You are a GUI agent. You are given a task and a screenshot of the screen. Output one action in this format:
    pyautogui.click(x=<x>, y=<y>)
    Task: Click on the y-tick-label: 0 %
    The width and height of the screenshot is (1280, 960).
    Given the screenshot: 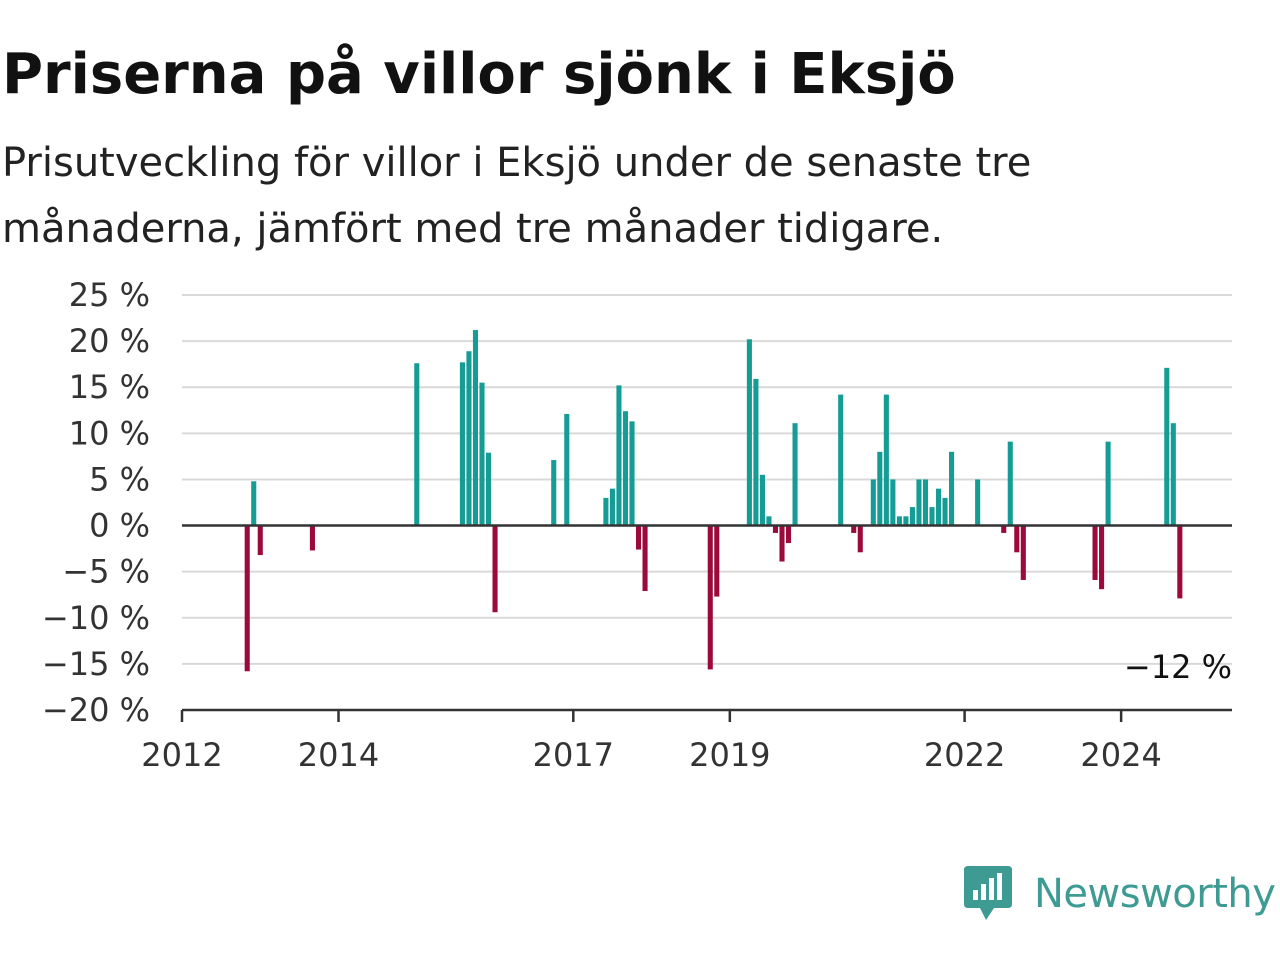 What is the action you would take?
    pyautogui.click(x=119, y=526)
    